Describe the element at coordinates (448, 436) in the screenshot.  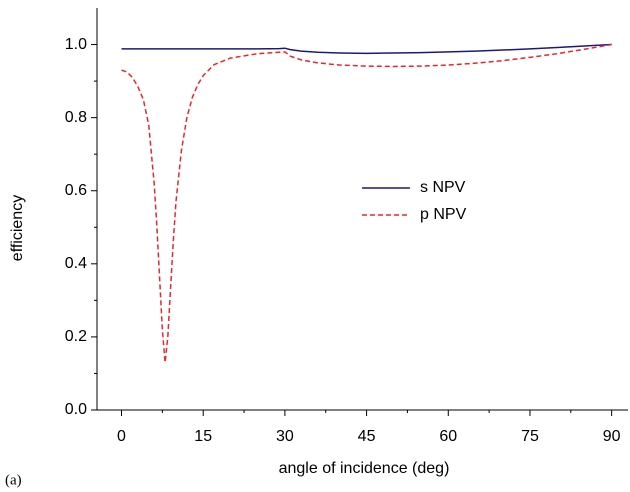
I see `x-tick-label: 60` at that location.